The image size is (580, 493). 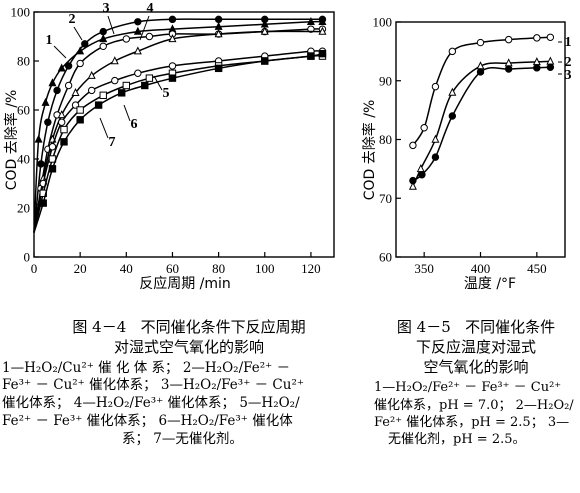 I want to click on legend-line: 催化体系； 4—H₂O₂/Fe³⁺ 催化体系； 5—H₂O₂/, so click(x=151, y=403).